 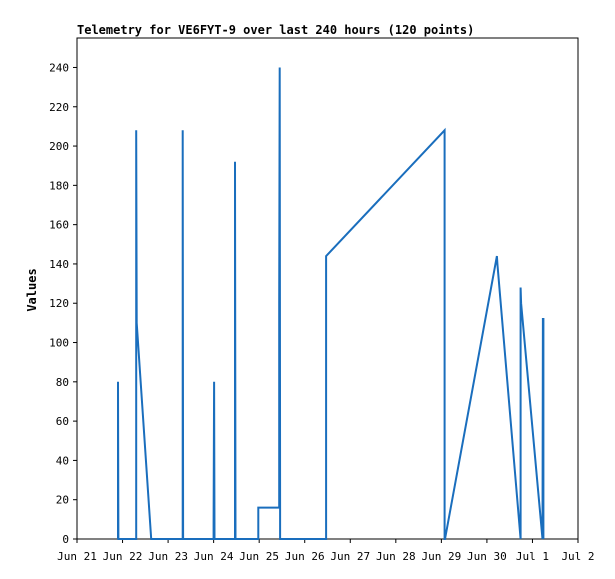 I want to click on y-tick-label: 120, so click(x=59, y=303).